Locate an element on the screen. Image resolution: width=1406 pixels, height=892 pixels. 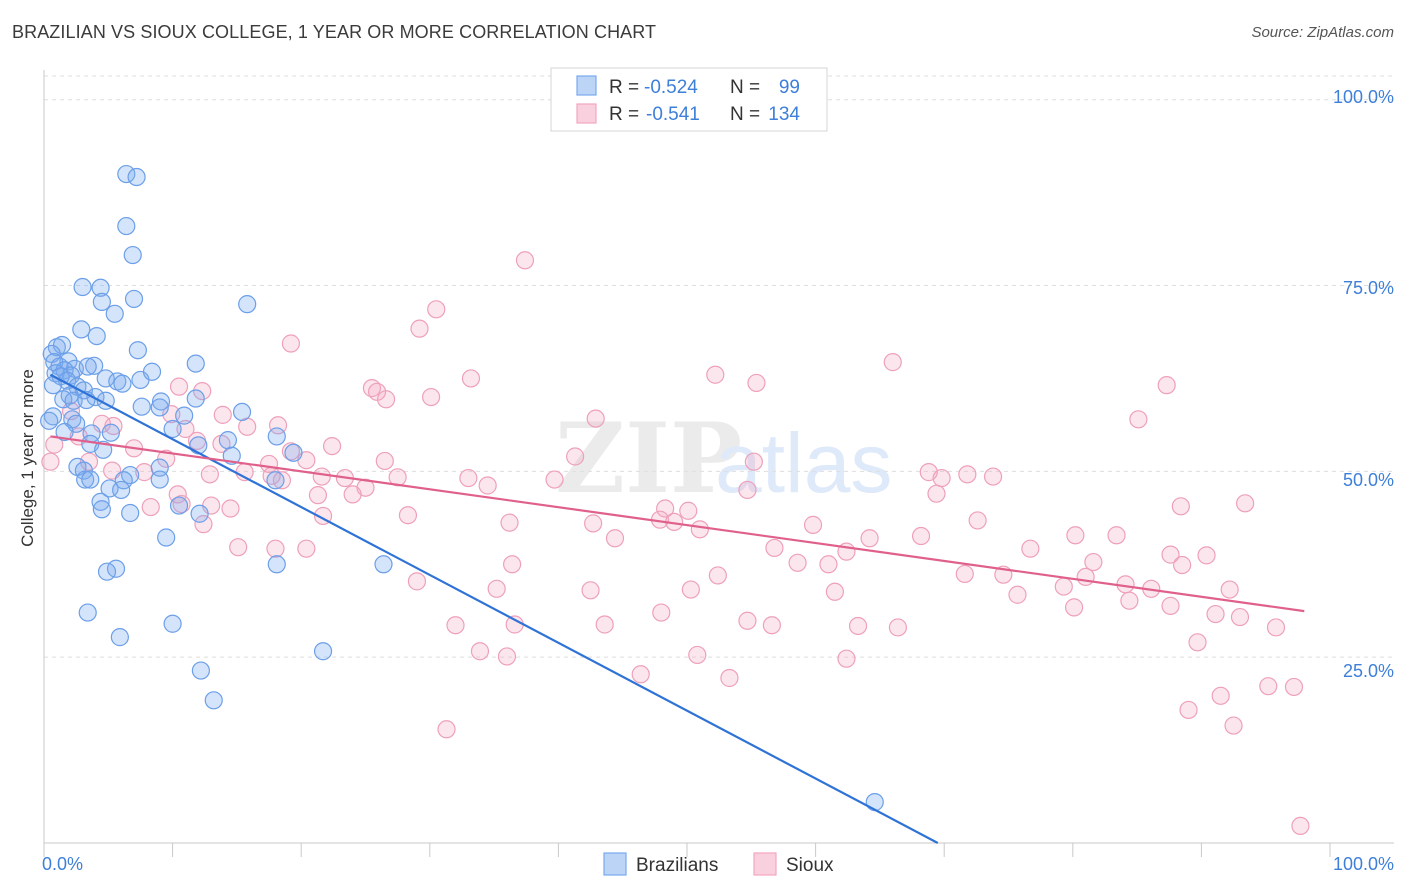
stats-r-label-brazilians: R = is located at coordinates (624, 87).